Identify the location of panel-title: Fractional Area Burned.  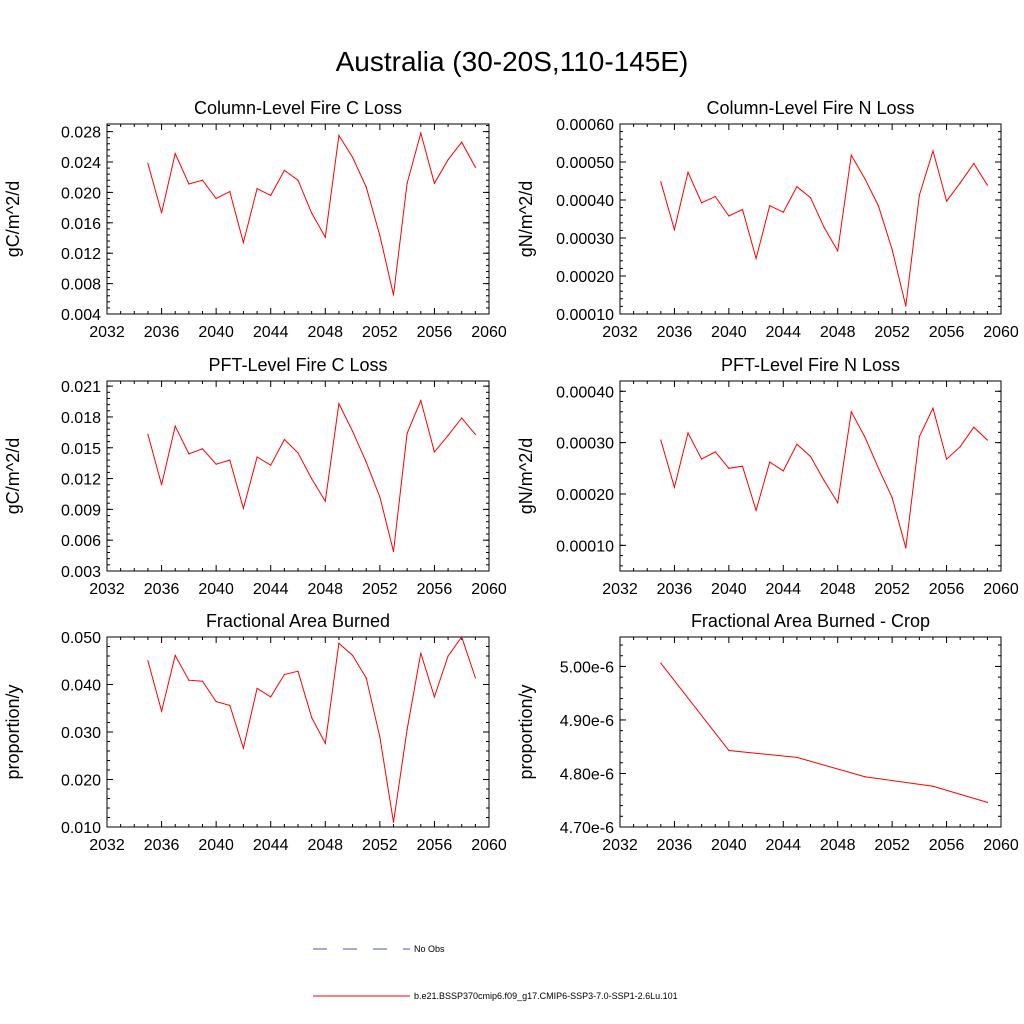
(298, 621).